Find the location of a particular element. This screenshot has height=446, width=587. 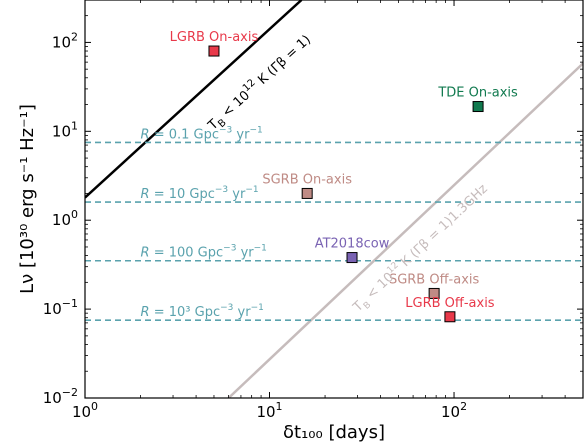

x-axis-title: δt₁₀₀ [days] is located at coordinates (334, 432).